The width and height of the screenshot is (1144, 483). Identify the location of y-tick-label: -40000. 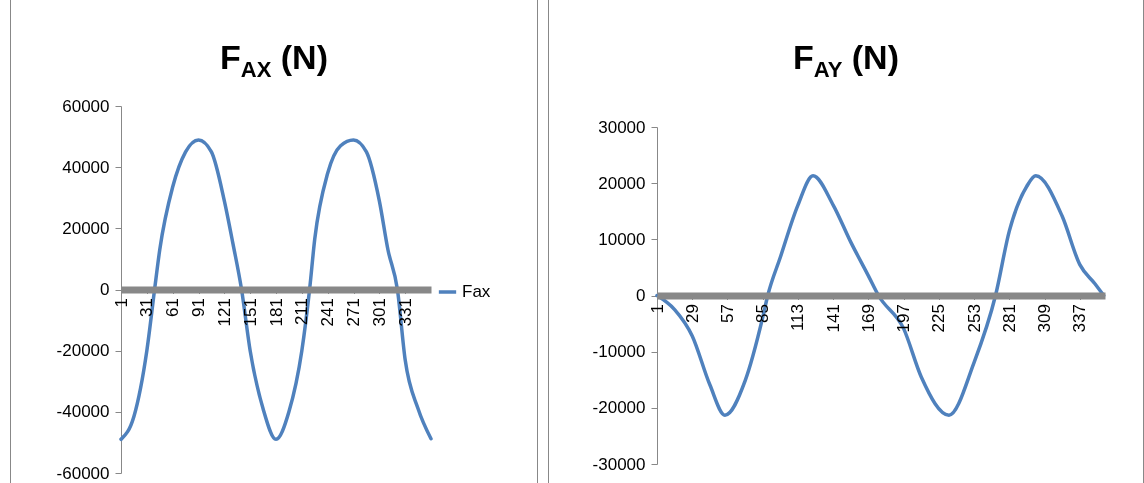
(83, 412).